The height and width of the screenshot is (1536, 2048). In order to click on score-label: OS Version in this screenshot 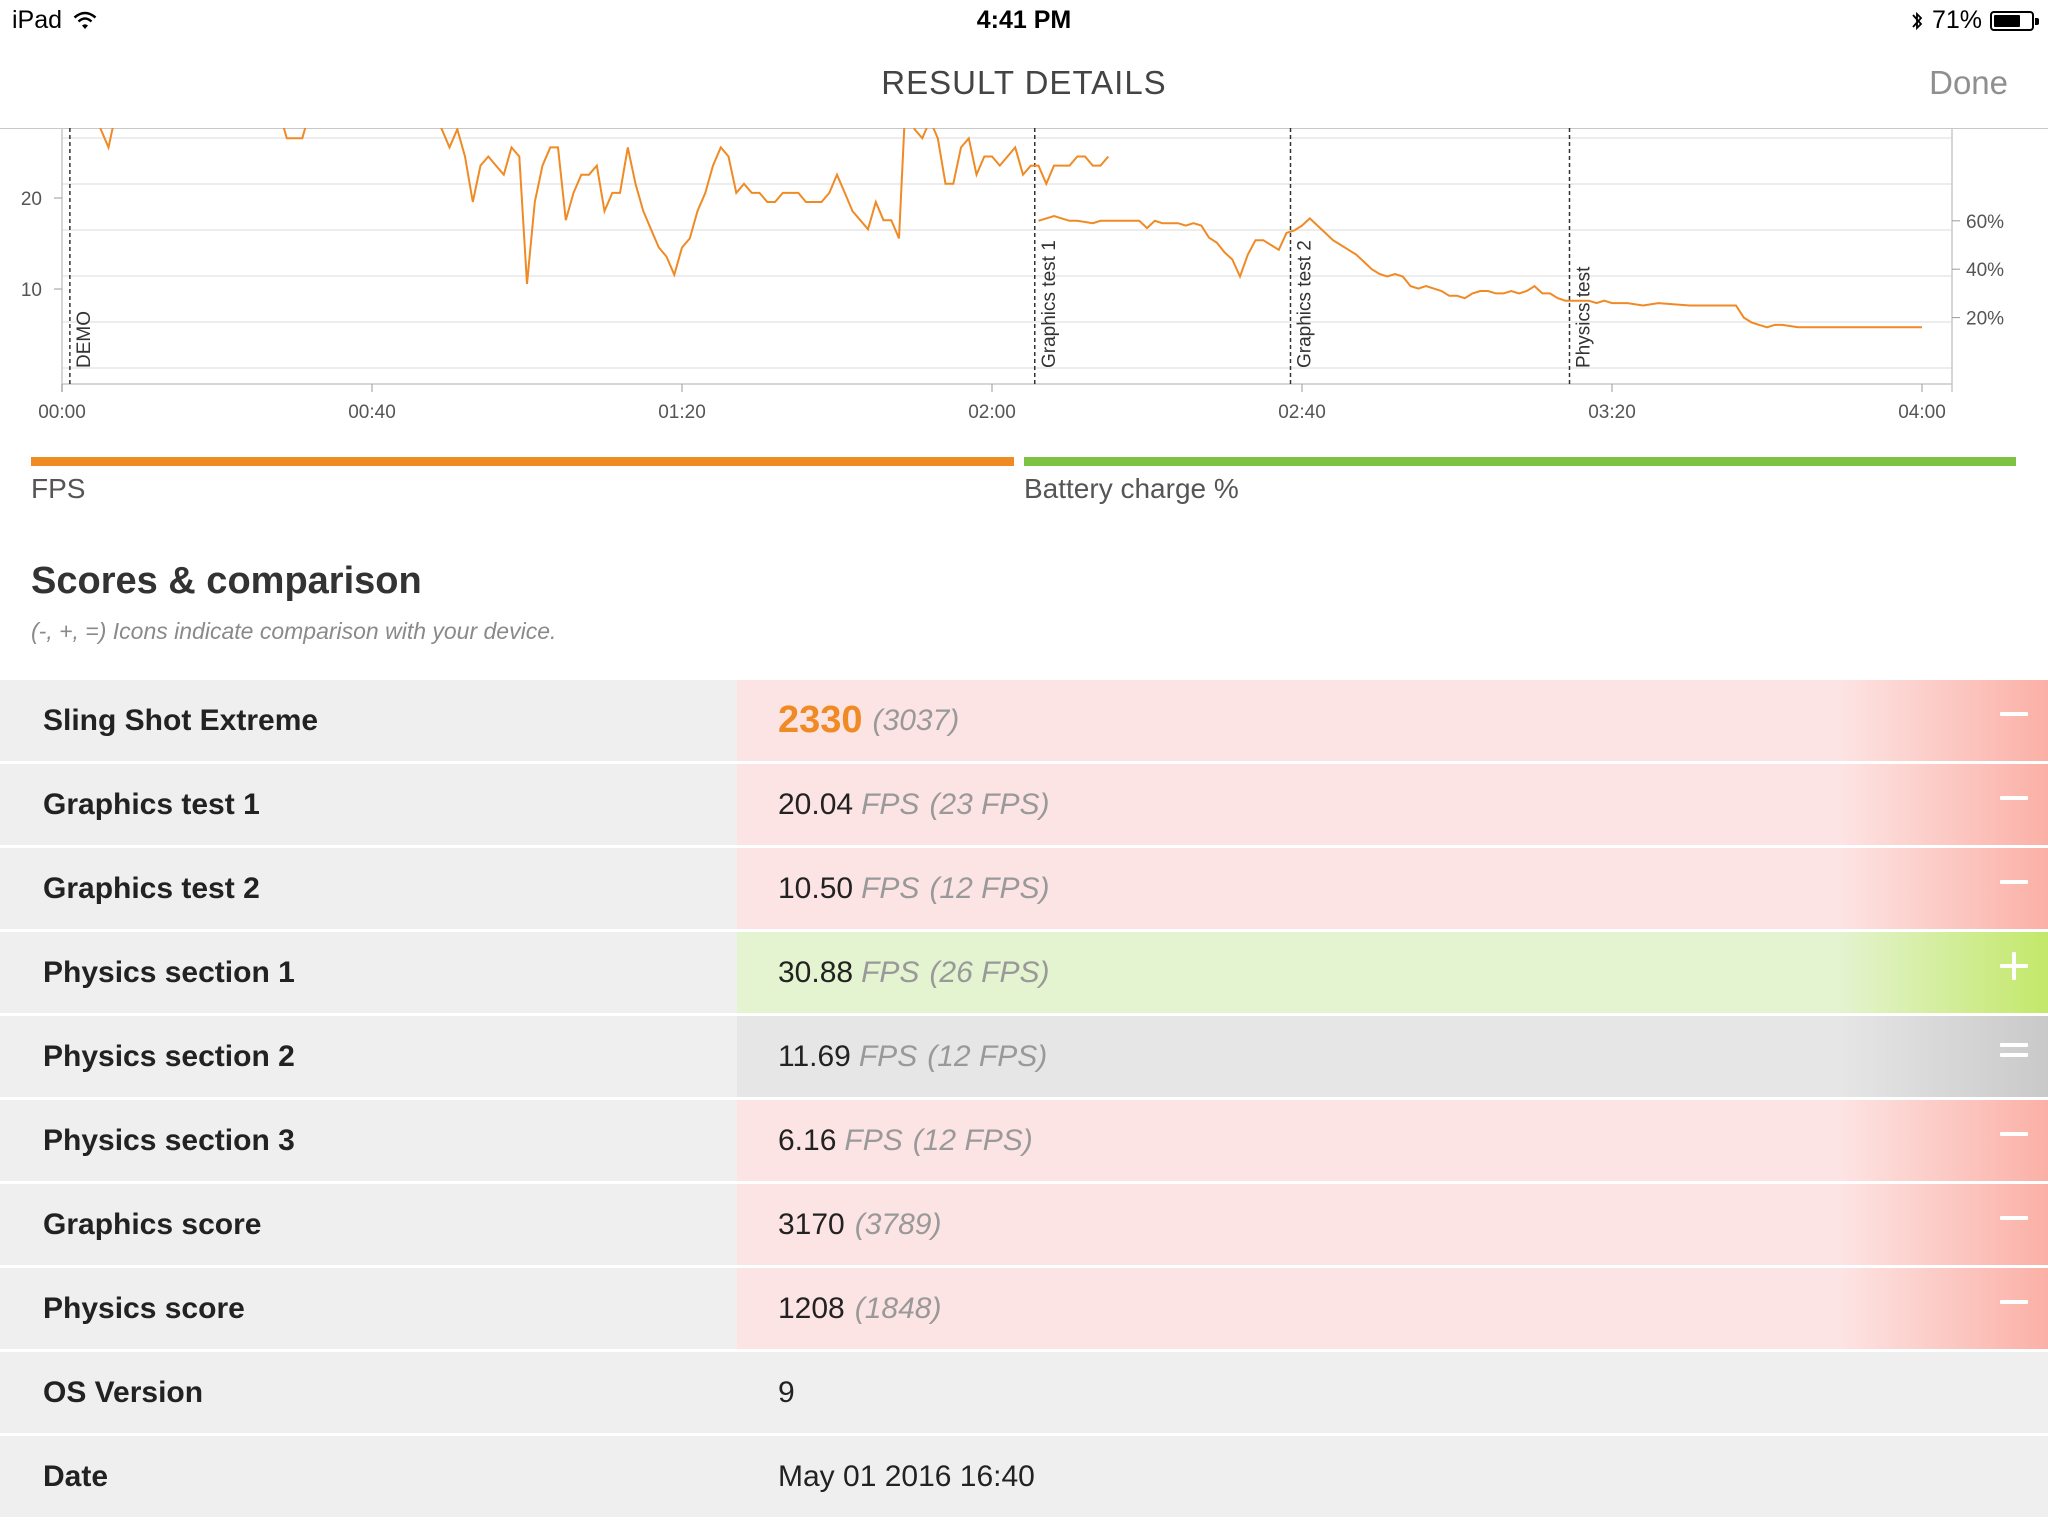, I will do `click(368, 1392)`.